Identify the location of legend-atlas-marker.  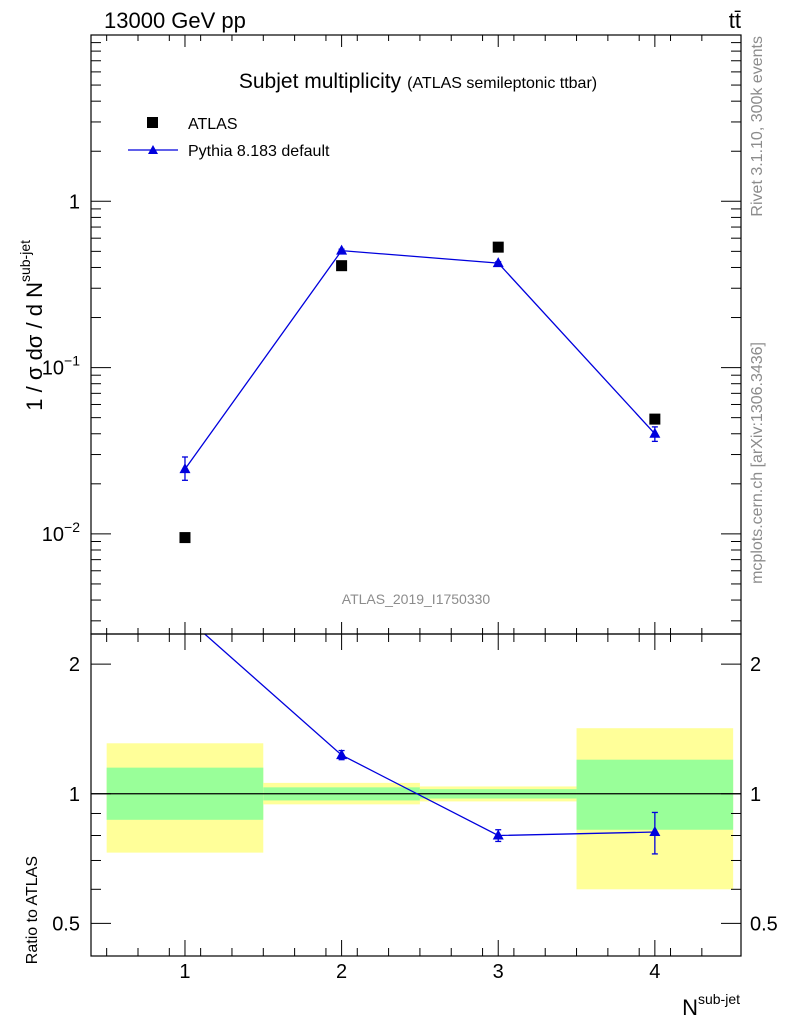
(152, 122).